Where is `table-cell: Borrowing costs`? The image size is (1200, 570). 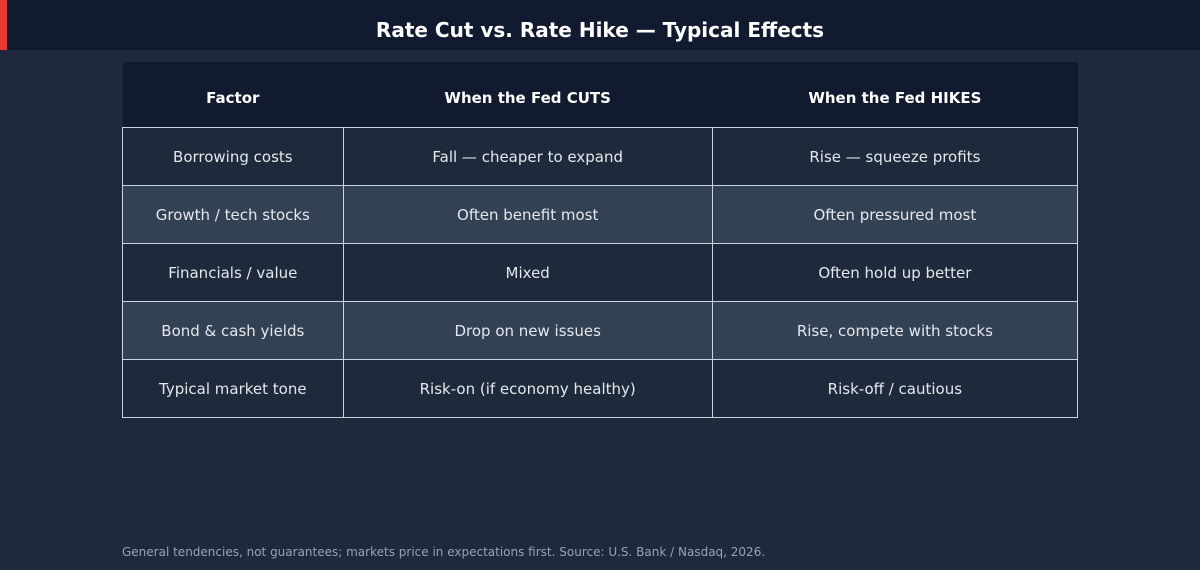 table-cell: Borrowing costs is located at coordinates (233, 156).